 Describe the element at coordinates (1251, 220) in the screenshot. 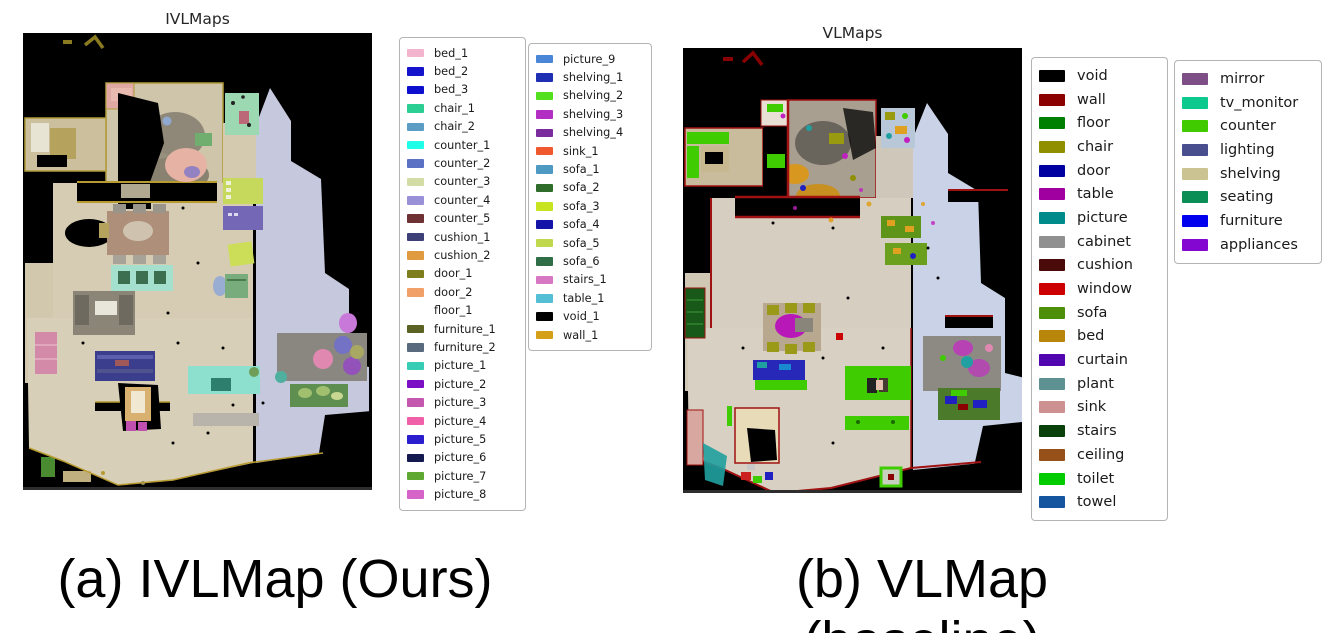

I see `legend-label: furniture` at that location.